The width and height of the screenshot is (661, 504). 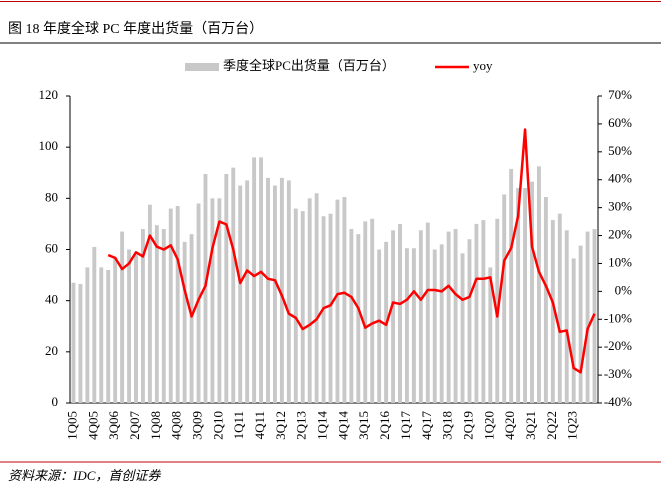 I want to click on legend-swatch, so click(x=202, y=67).